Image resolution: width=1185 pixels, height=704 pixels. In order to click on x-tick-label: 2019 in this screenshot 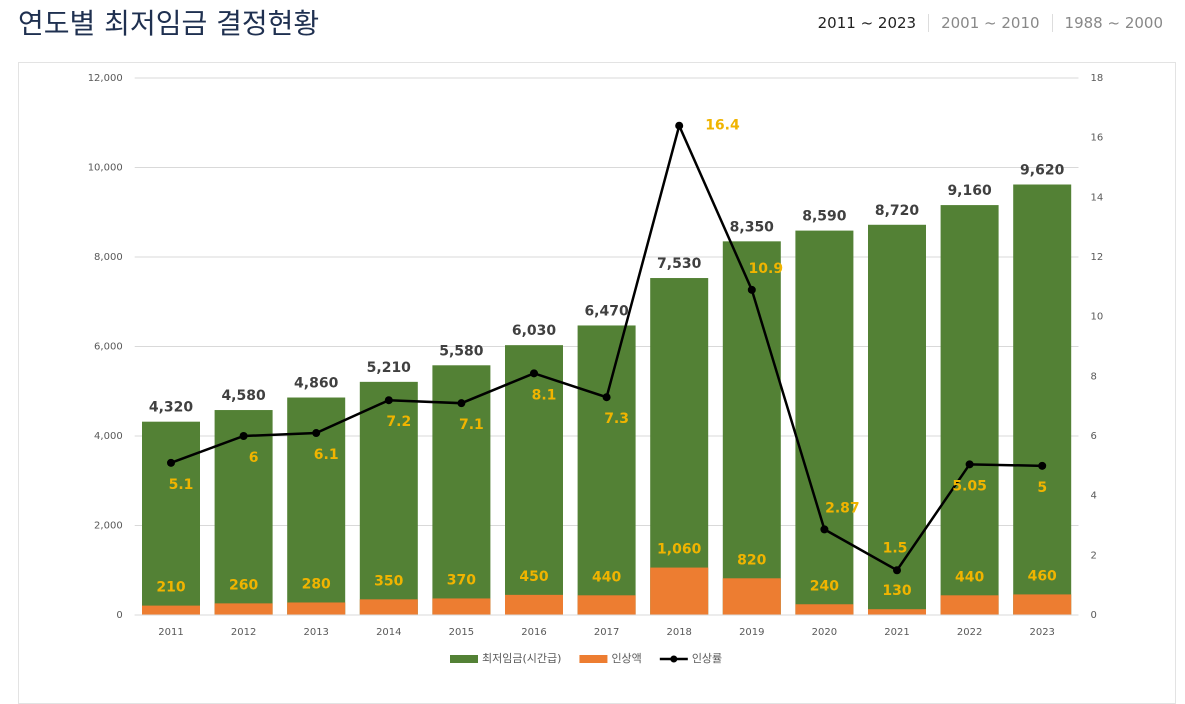, I will do `click(751, 632)`.